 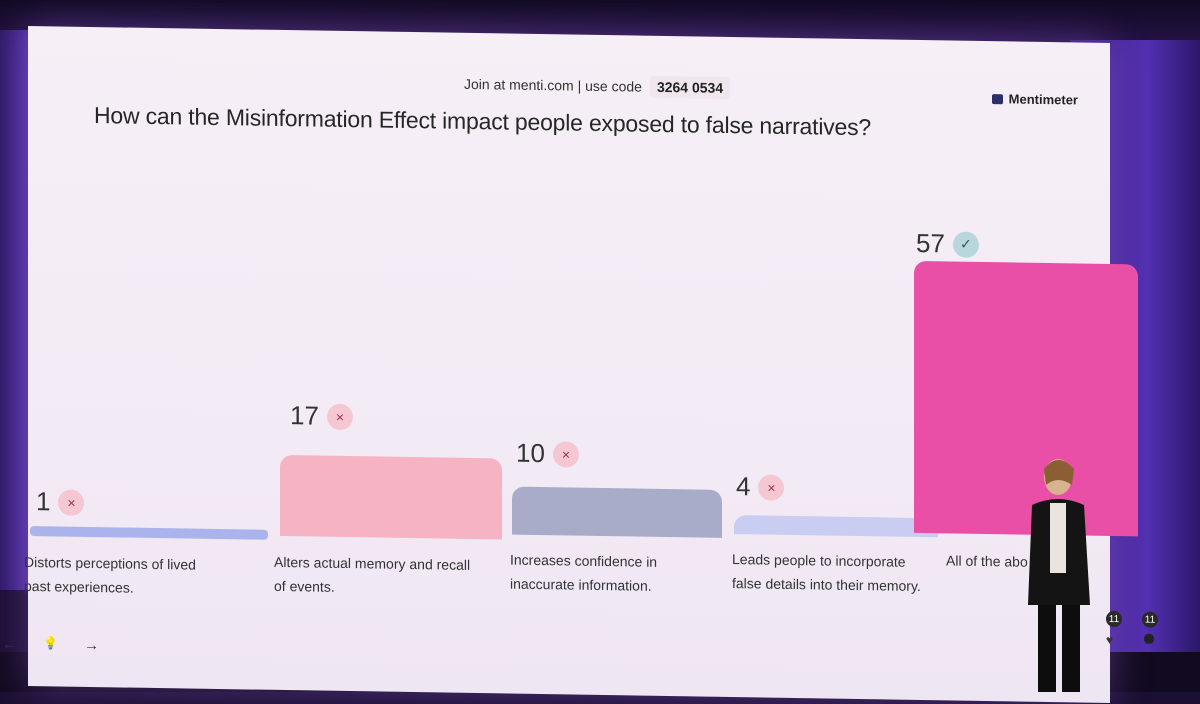 What do you see at coordinates (110, 563) in the screenshot?
I see `label-line: Distorts perceptions of lived` at bounding box center [110, 563].